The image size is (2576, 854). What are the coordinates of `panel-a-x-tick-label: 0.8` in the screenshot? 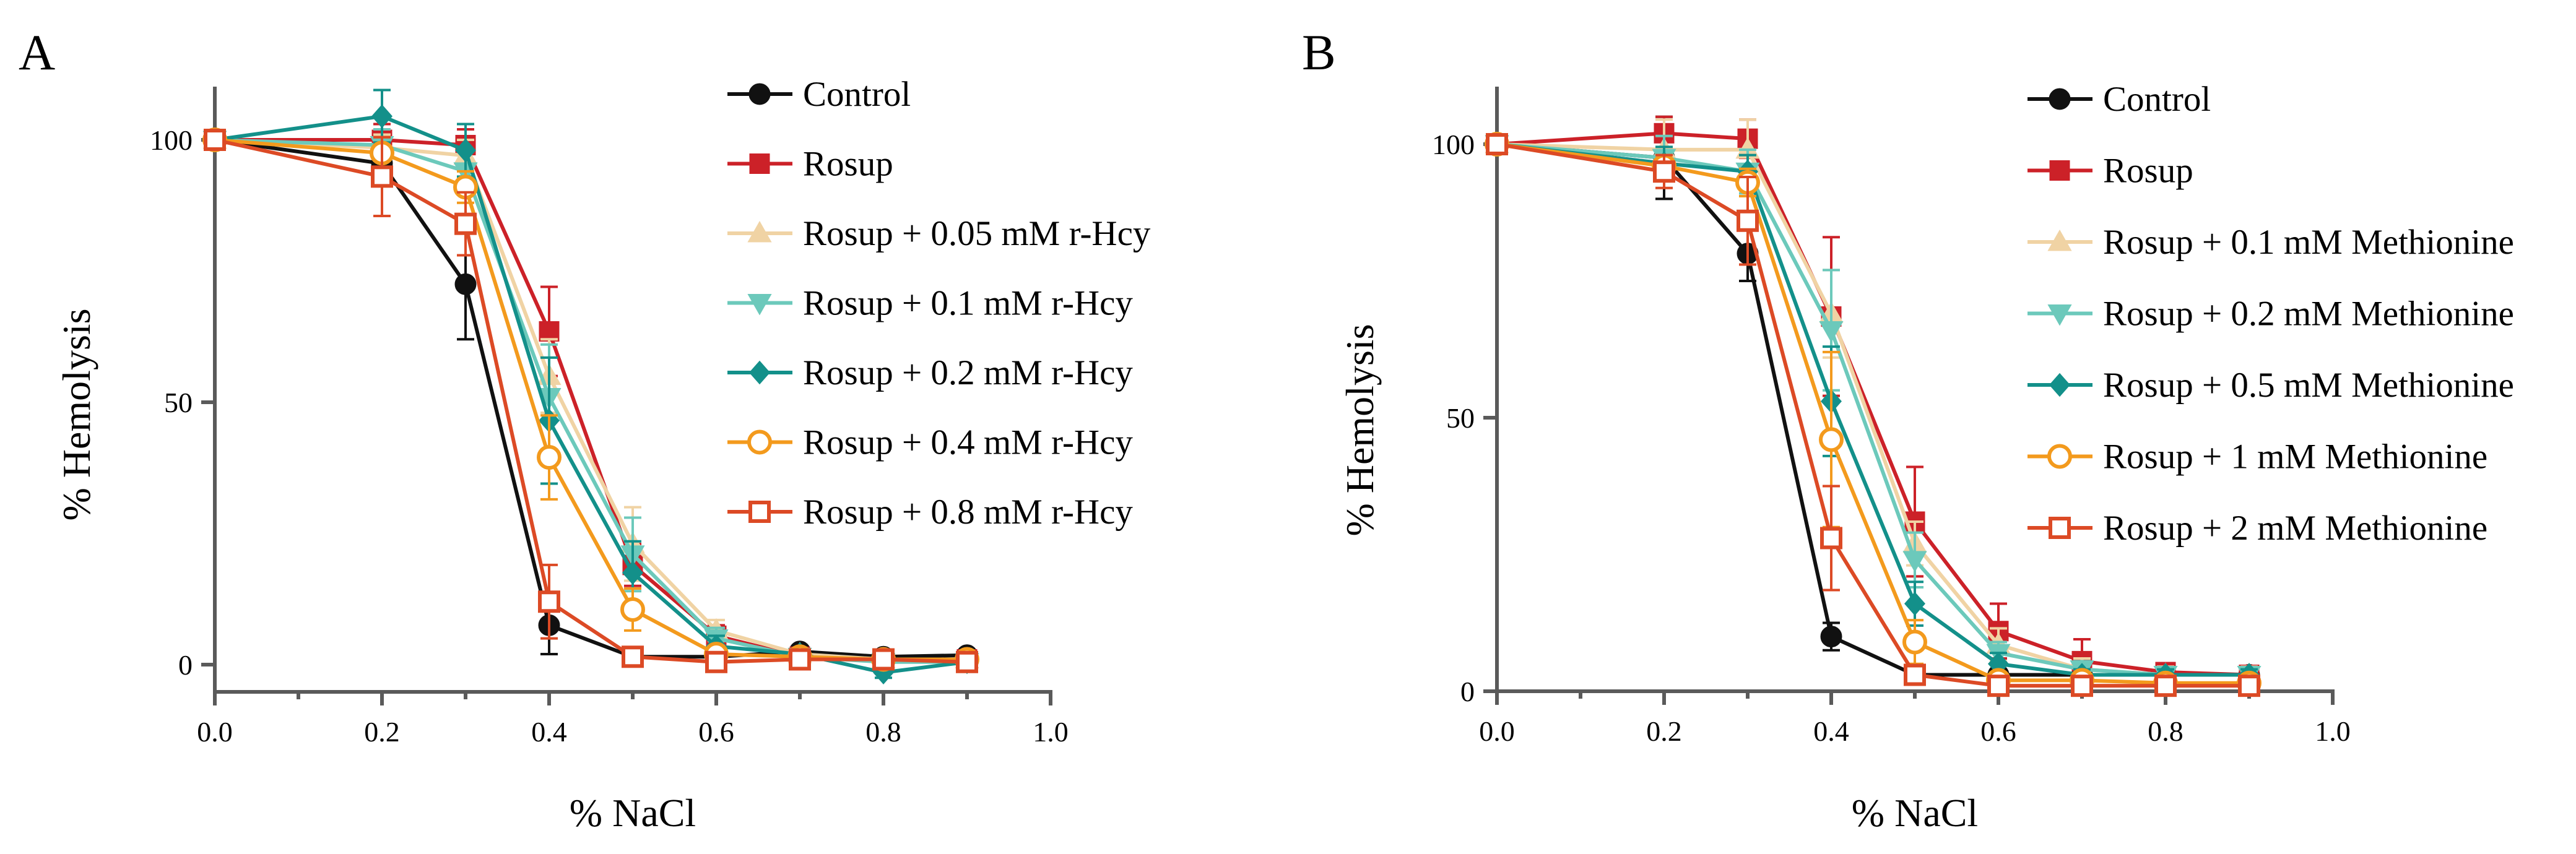 It's located at (883, 732).